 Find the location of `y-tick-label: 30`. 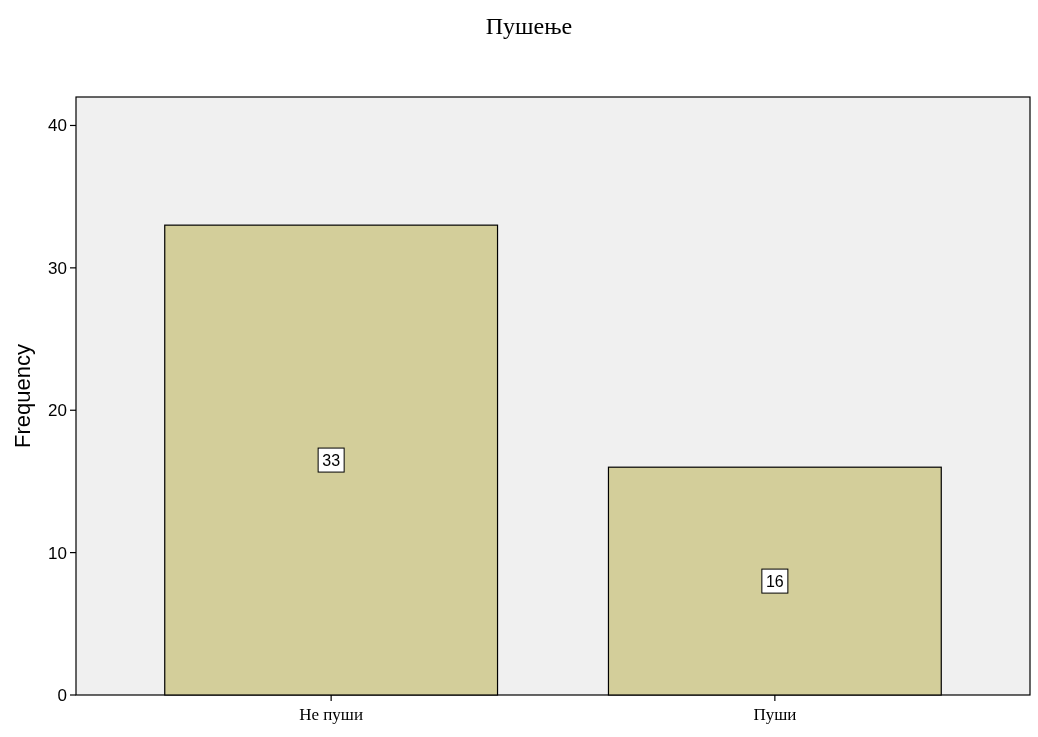

y-tick-label: 30 is located at coordinates (57, 268).